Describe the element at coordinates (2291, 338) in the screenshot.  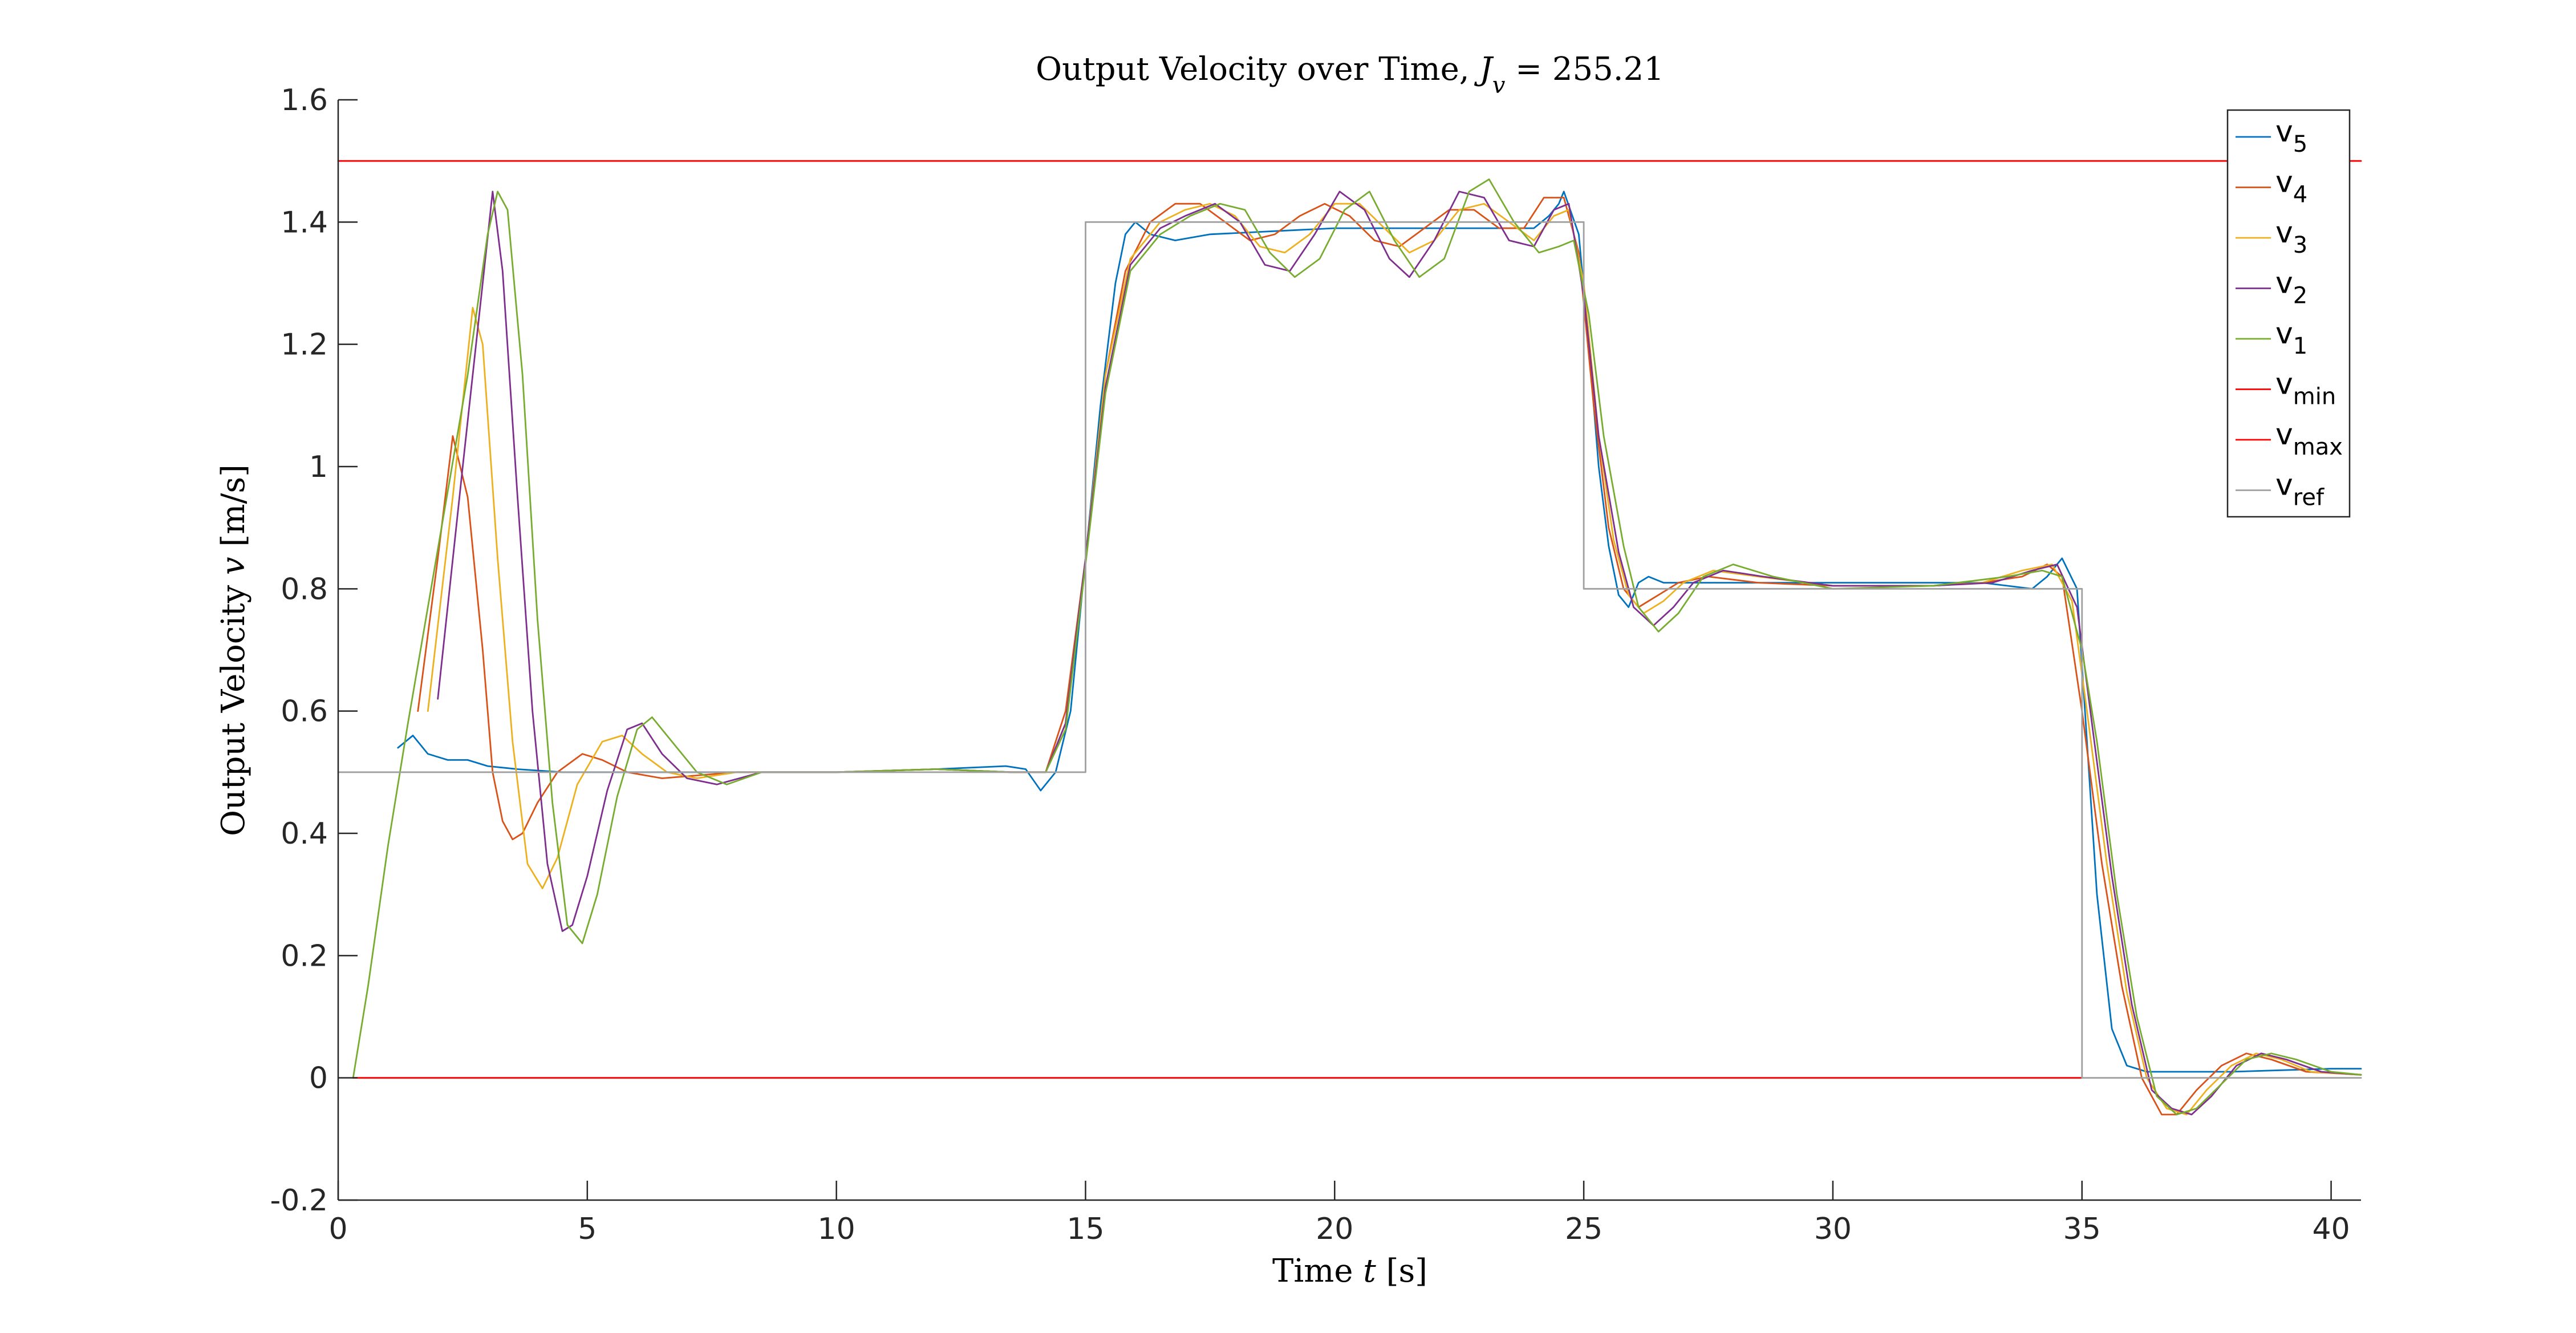
I see `legend-label-v-1: v1` at that location.